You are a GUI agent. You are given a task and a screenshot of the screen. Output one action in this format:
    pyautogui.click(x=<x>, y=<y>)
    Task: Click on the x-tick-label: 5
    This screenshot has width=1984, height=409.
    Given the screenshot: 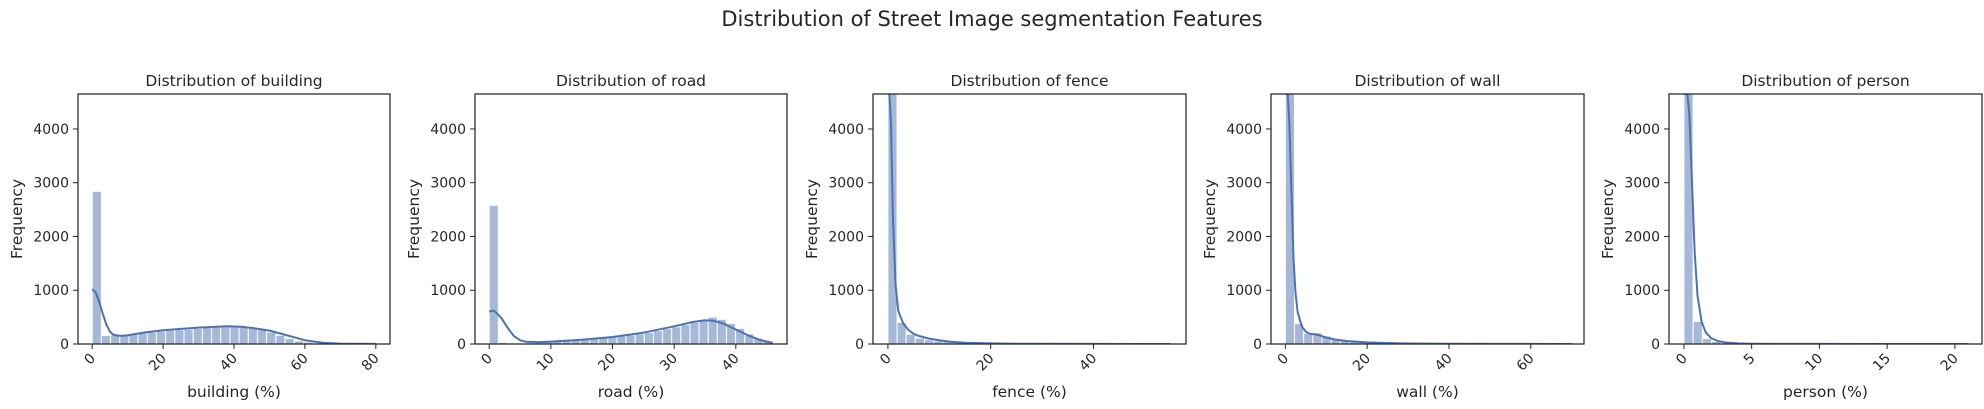 What is the action you would take?
    pyautogui.click(x=1750, y=360)
    